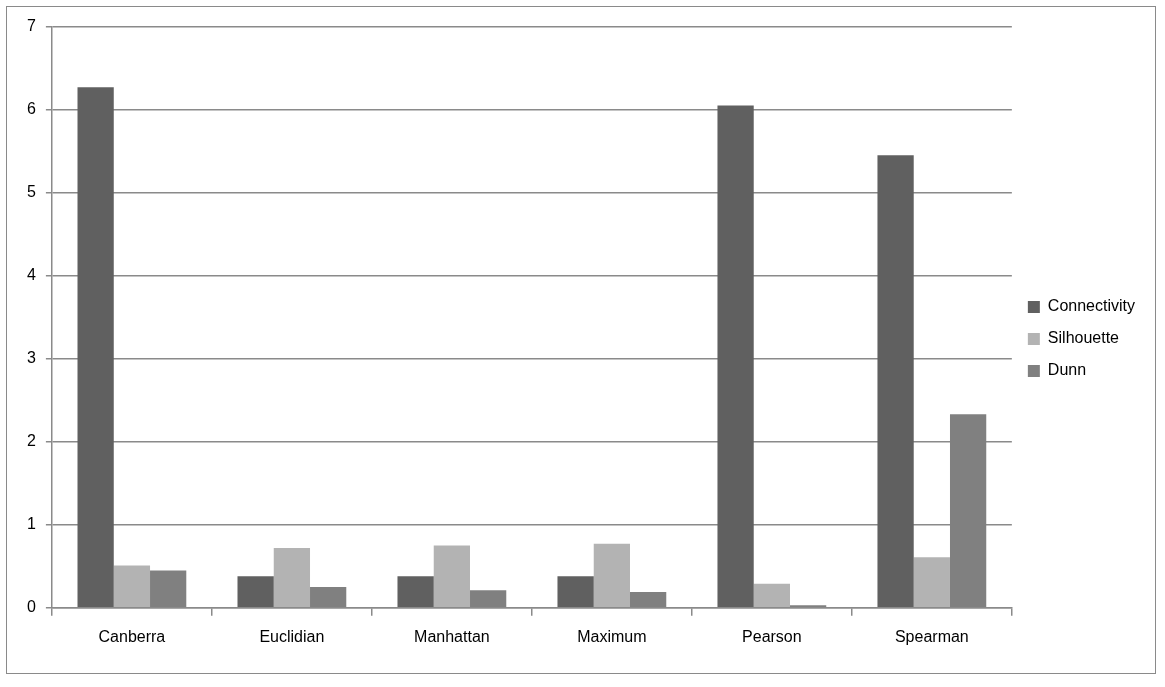 The width and height of the screenshot is (1165, 687). I want to click on y-tick-label: 2, so click(31, 441).